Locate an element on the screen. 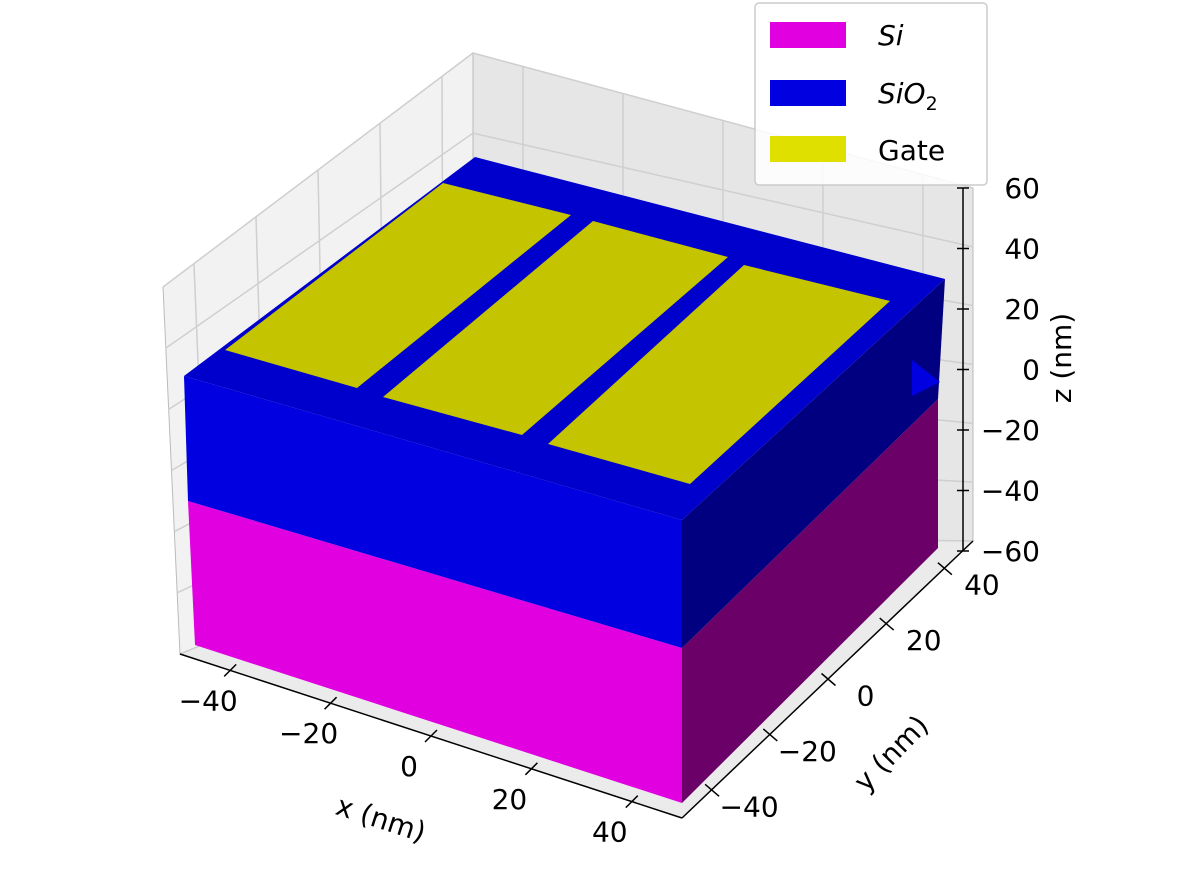 The width and height of the screenshot is (1196, 877). z-tick-label: −20 is located at coordinates (1010, 430).